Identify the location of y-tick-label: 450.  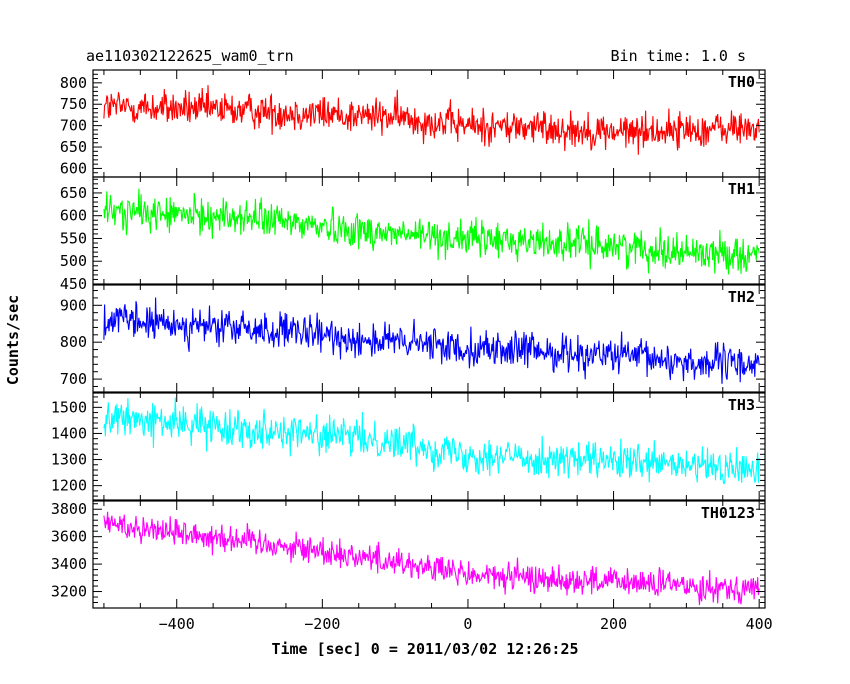
(73, 284).